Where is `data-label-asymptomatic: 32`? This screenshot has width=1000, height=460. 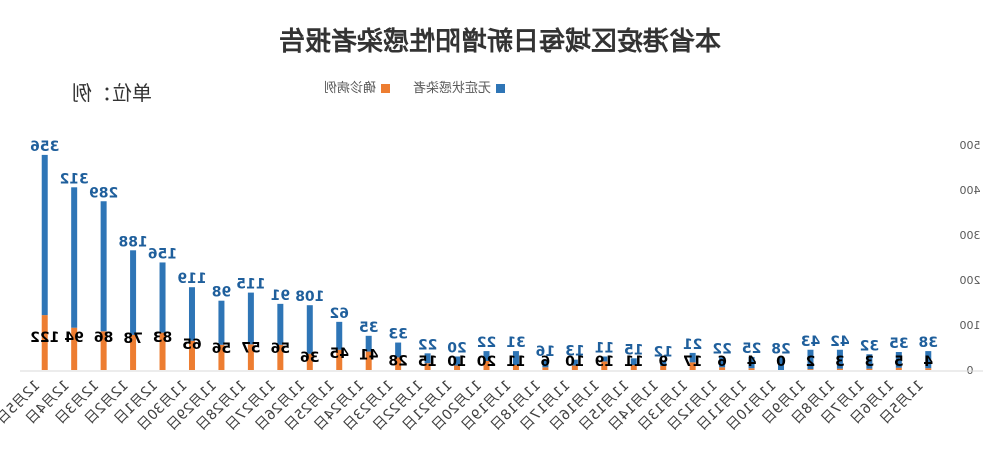
data-label-asymptomatic: 32 is located at coordinates (869, 346).